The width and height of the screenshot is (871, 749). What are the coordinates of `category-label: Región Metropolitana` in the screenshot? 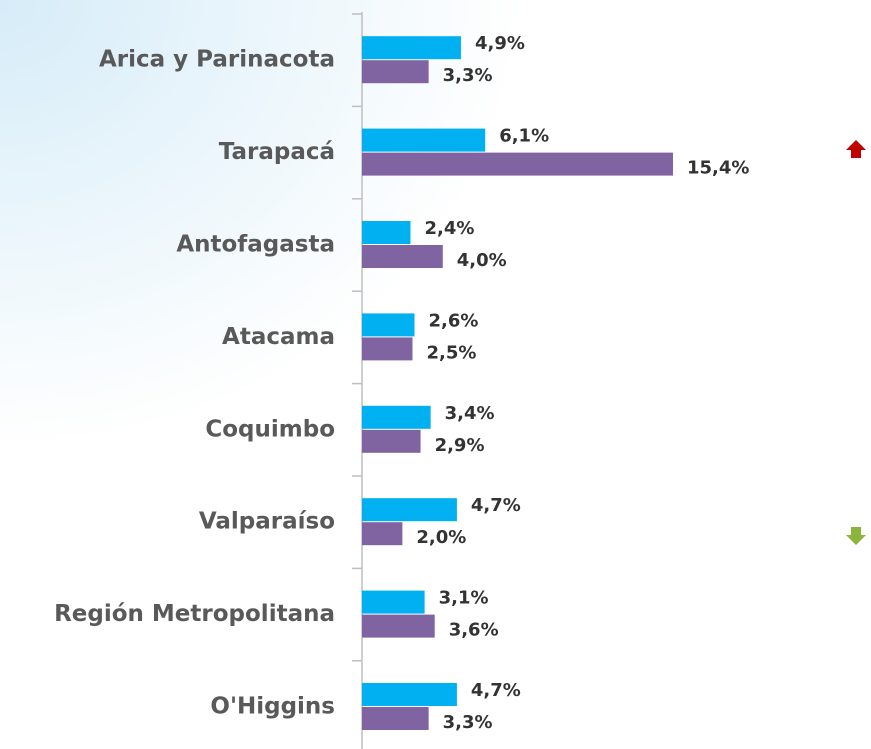 It's located at (194, 614).